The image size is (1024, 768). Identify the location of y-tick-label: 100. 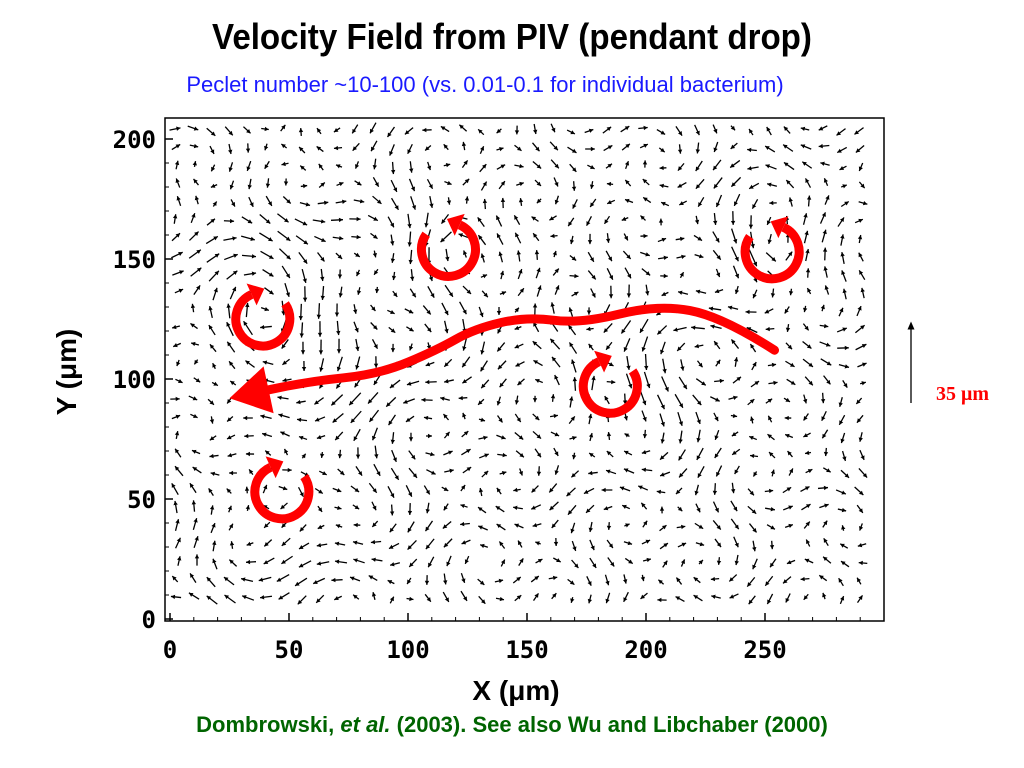
(134, 380).